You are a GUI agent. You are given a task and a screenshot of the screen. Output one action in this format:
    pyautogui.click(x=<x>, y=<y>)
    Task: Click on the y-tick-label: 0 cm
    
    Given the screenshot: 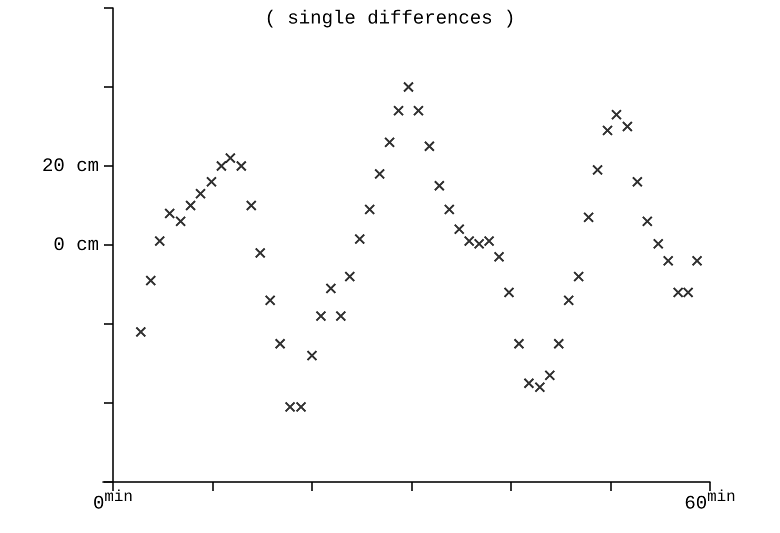 What is the action you would take?
    pyautogui.click(x=76, y=245)
    